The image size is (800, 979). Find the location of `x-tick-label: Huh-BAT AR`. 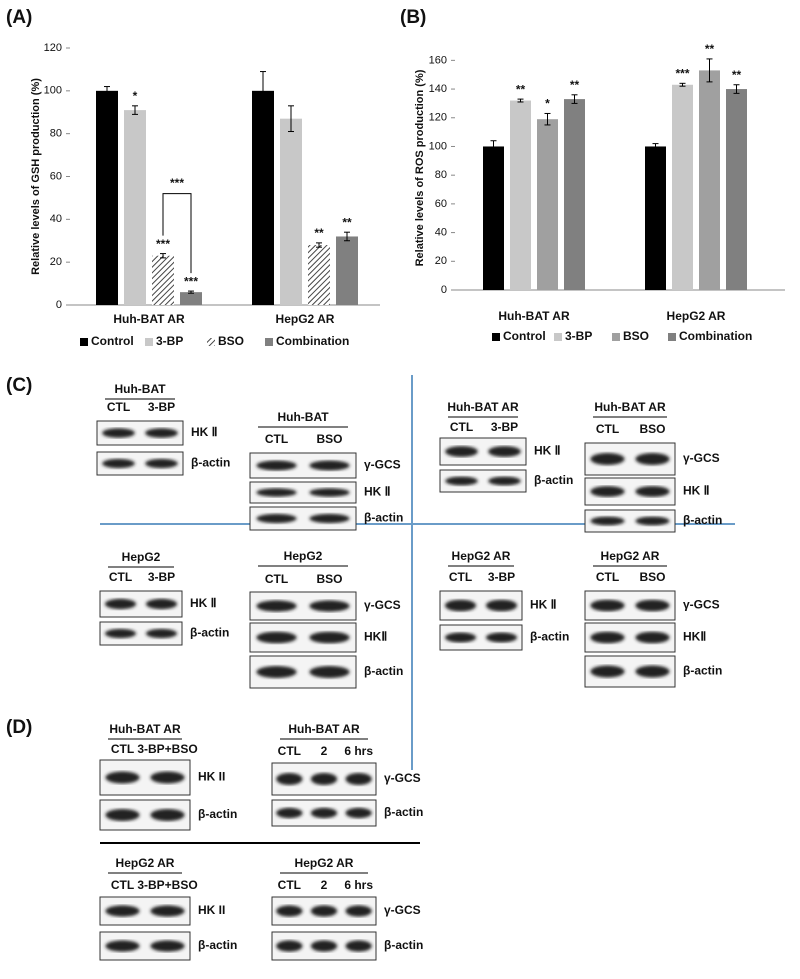

x-tick-label: Huh-BAT AR is located at coordinates (534, 316).